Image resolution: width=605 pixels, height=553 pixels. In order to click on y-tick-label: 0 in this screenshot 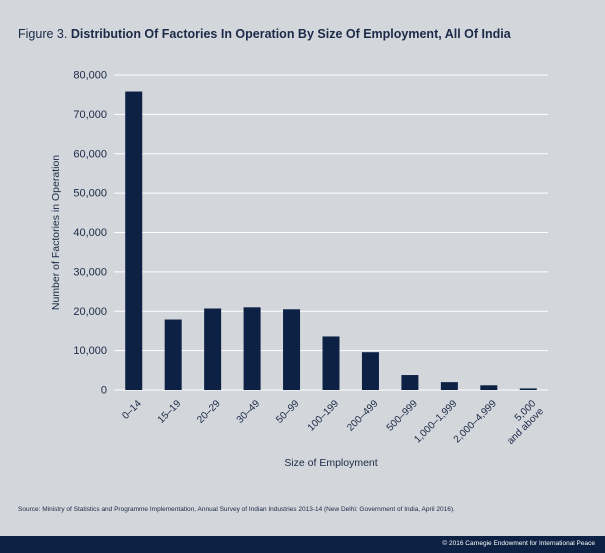, I will do `click(104, 391)`.